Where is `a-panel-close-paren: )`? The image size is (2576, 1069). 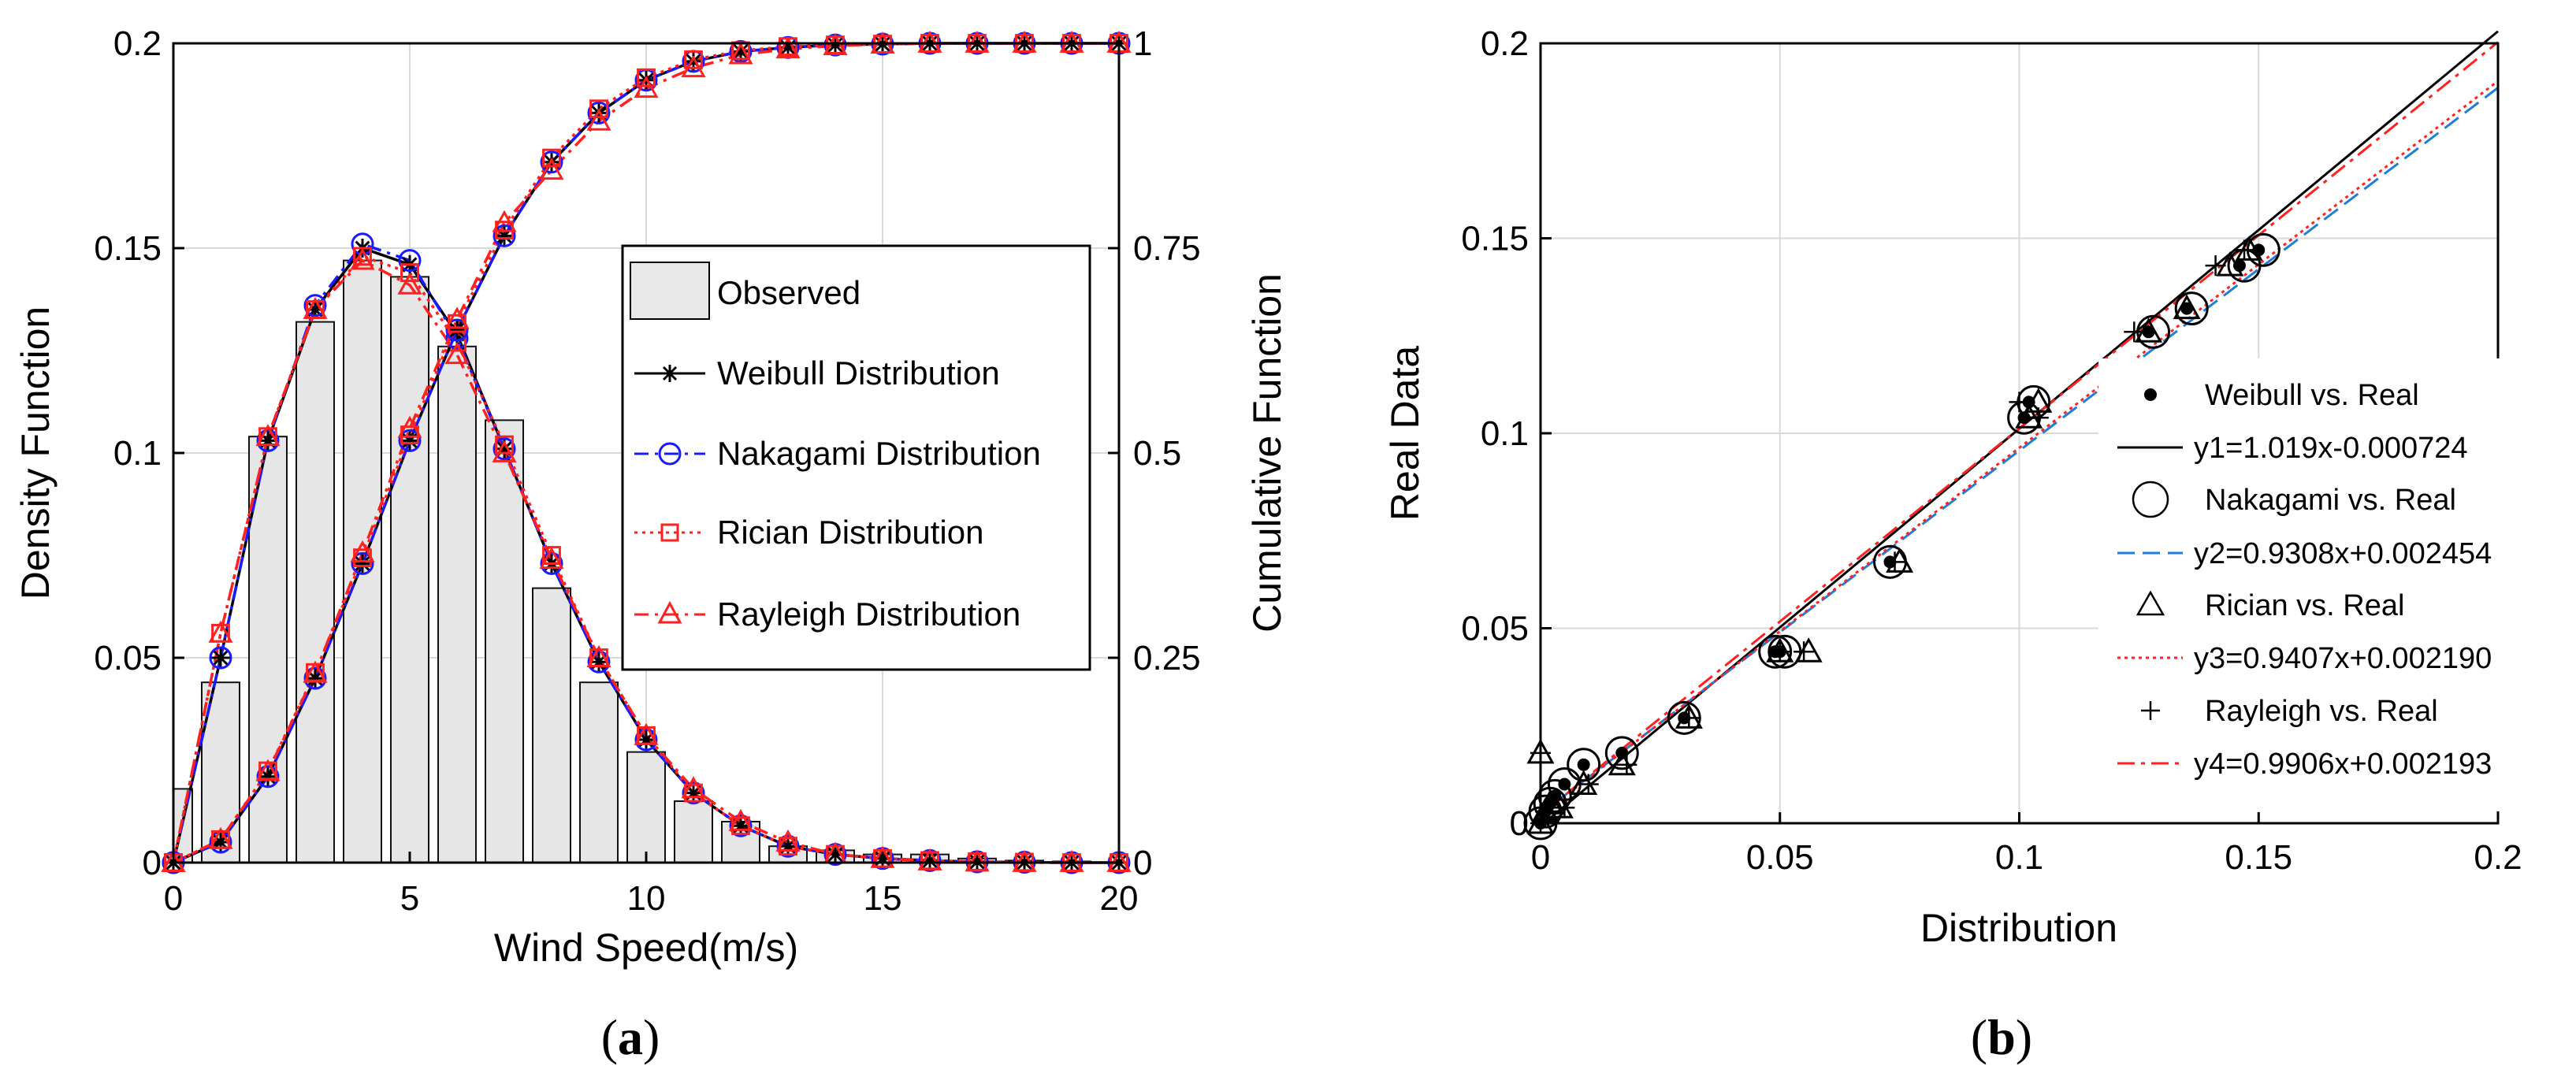 a-panel-close-paren: ) is located at coordinates (651, 1037).